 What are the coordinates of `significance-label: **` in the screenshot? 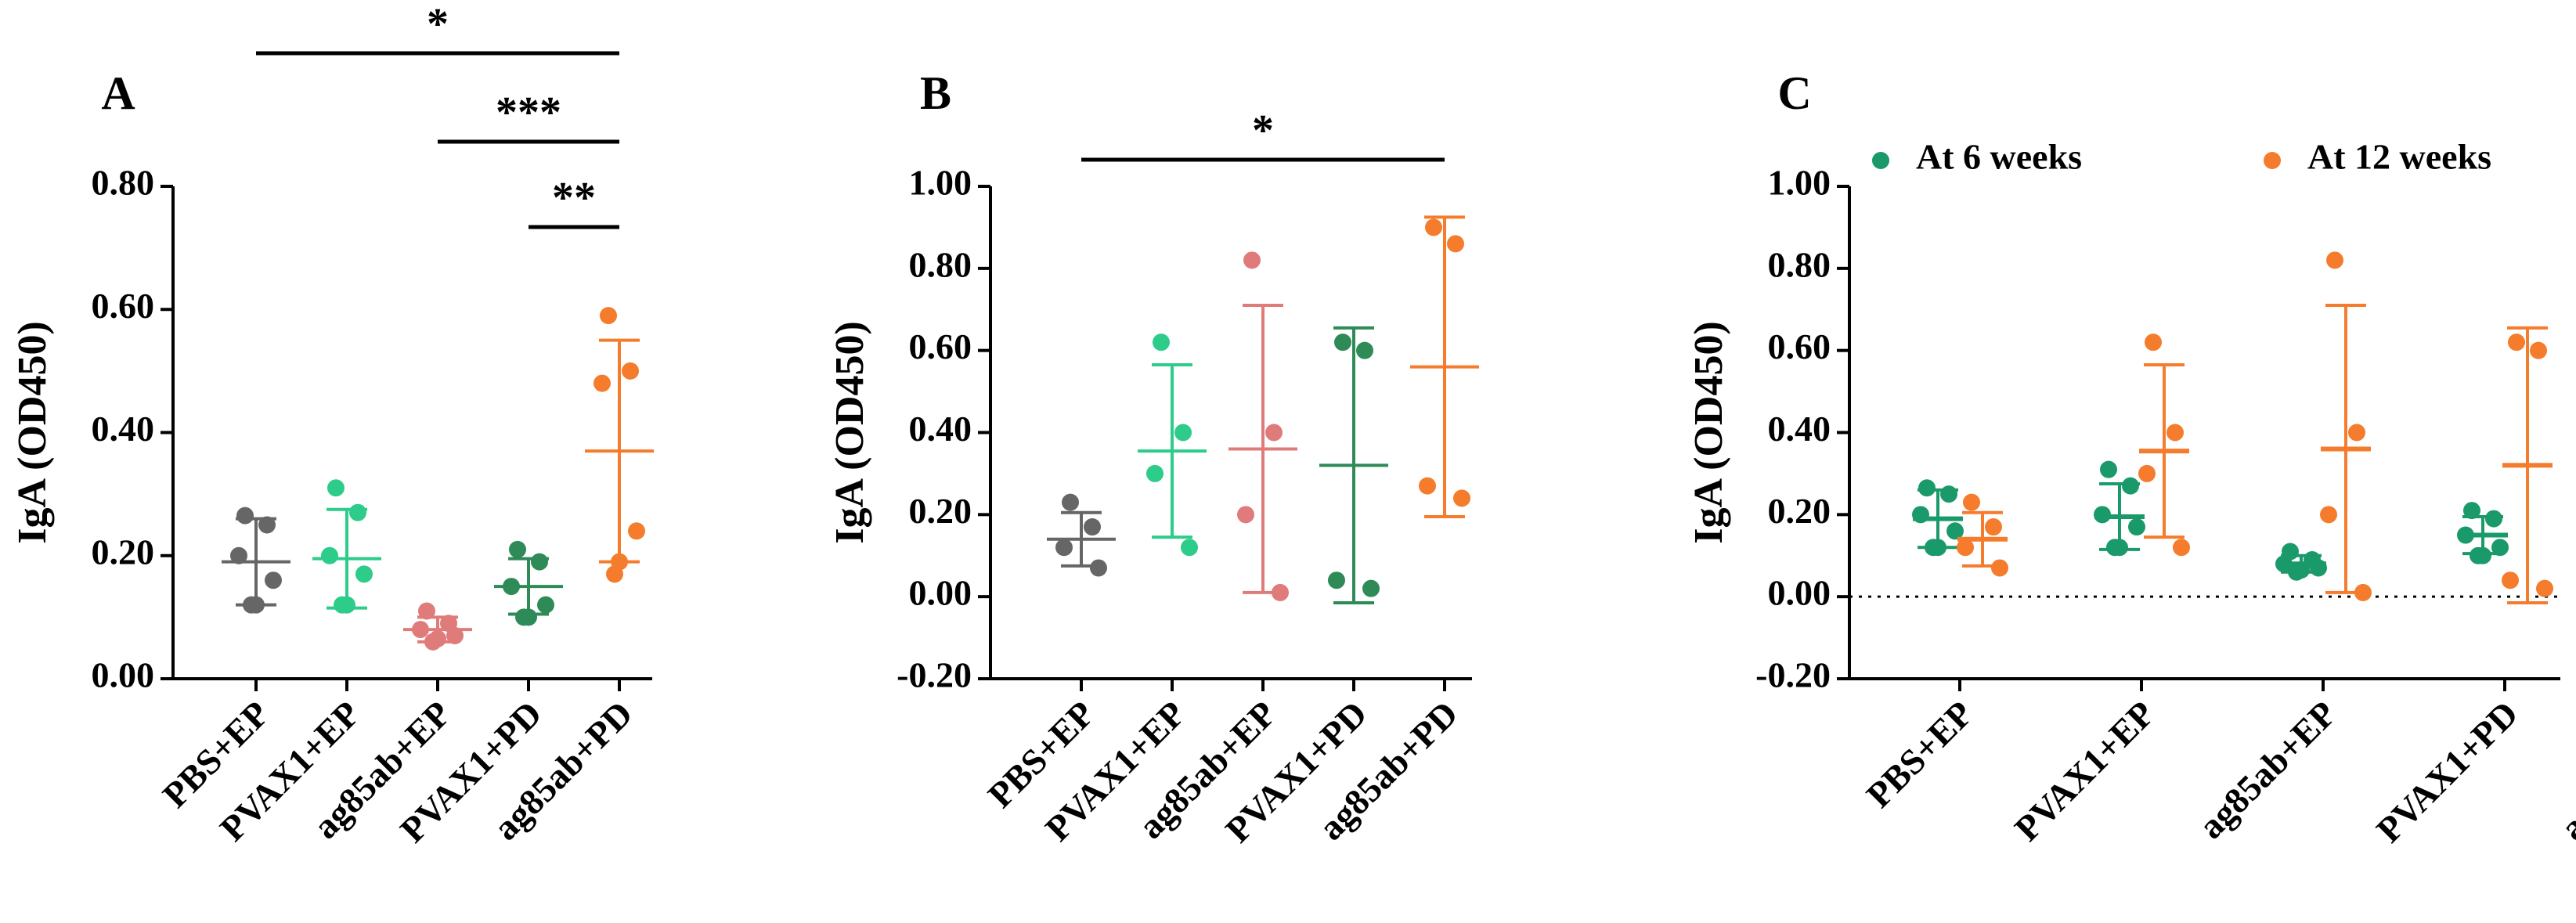 It's located at (574, 198).